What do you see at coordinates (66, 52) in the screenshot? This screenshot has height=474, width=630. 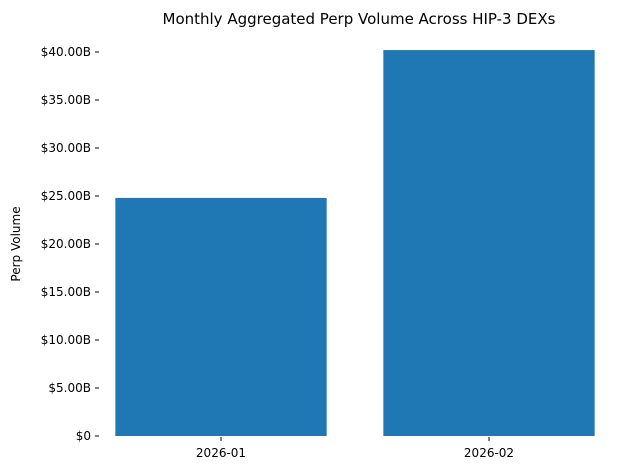 I see `y-tick-label: $40.00B` at bounding box center [66, 52].